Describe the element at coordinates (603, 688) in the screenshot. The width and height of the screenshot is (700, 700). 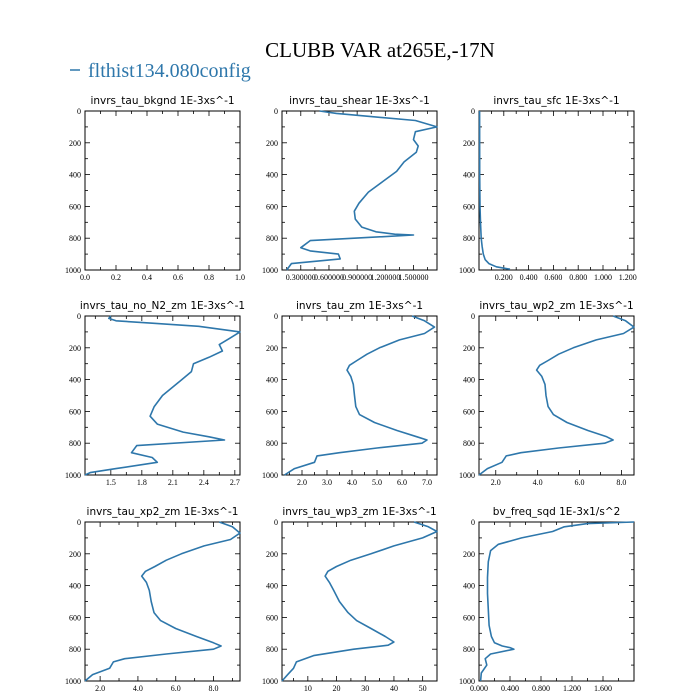
I see `x-tick-label: 1.600` at that location.